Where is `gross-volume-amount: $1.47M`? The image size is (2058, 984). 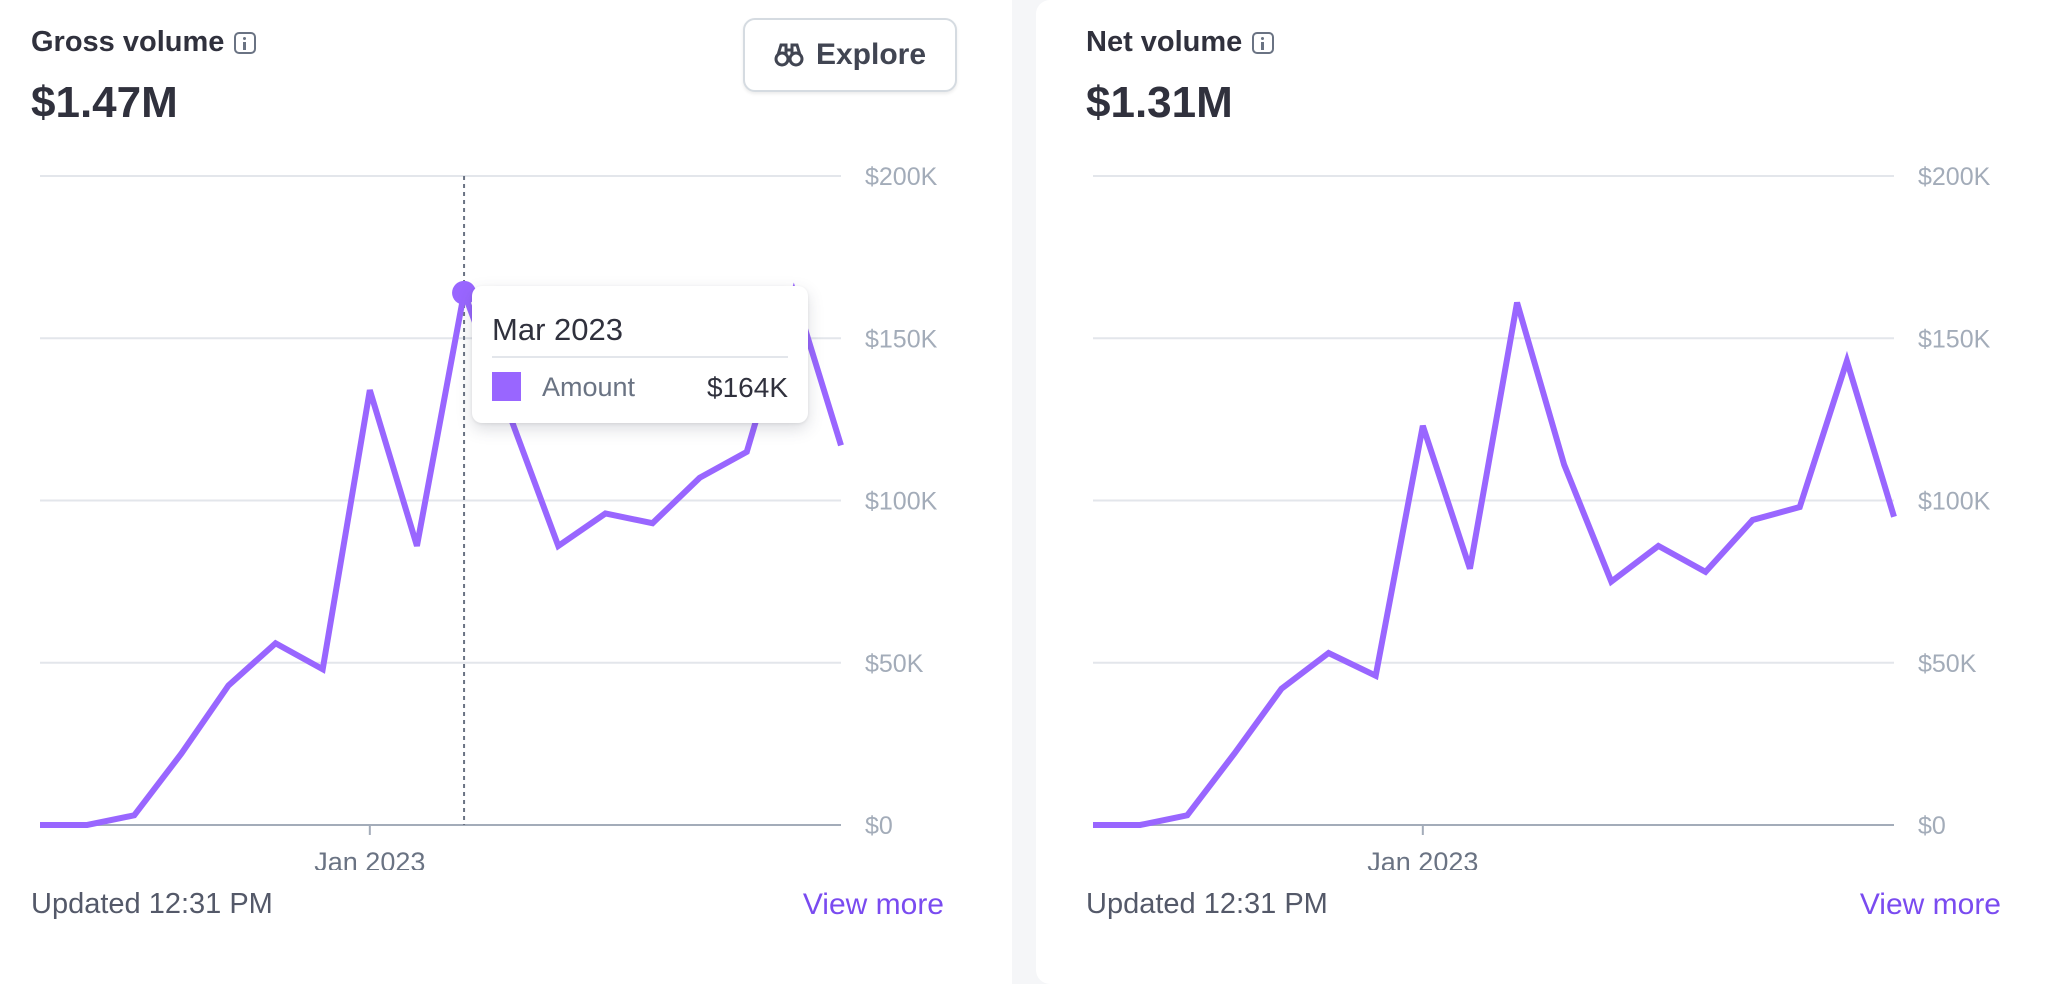 gross-volume-amount: $1.47M is located at coordinates (104, 102).